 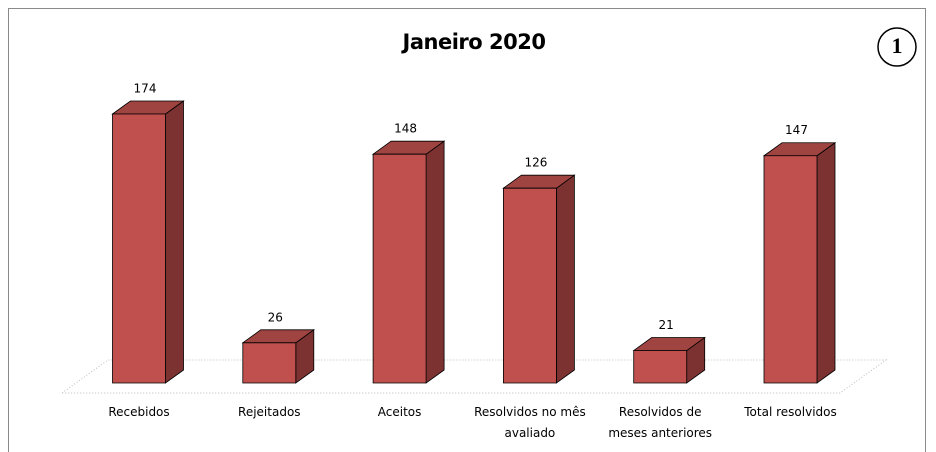 What do you see at coordinates (139, 412) in the screenshot?
I see `x-tick-label: Recebidos` at bounding box center [139, 412].